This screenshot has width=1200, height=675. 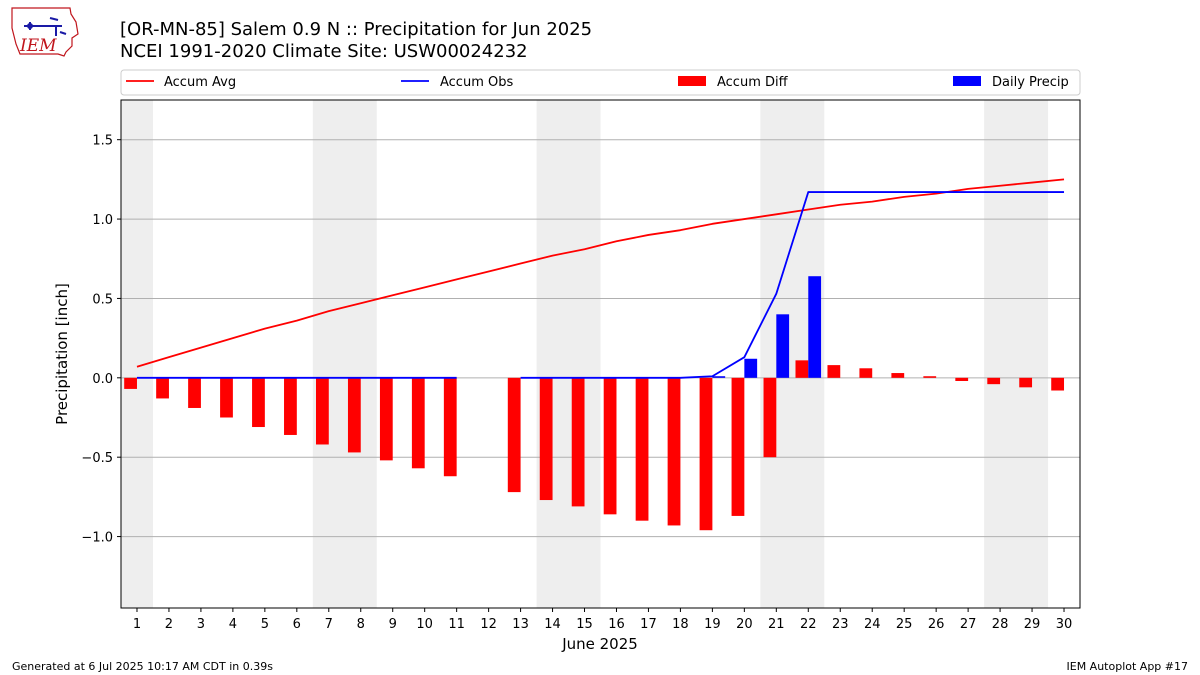 I want to click on x-tick-label: 4, so click(x=233, y=624).